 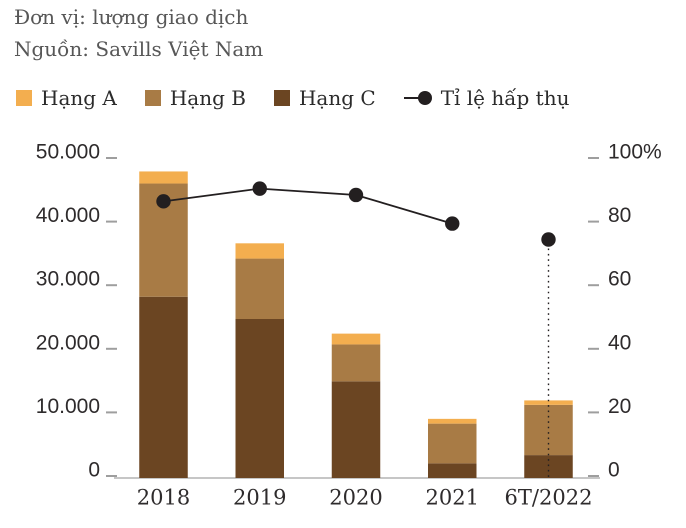 What do you see at coordinates (614, 470) in the screenshot?
I see `right-axis-label: 0` at bounding box center [614, 470].